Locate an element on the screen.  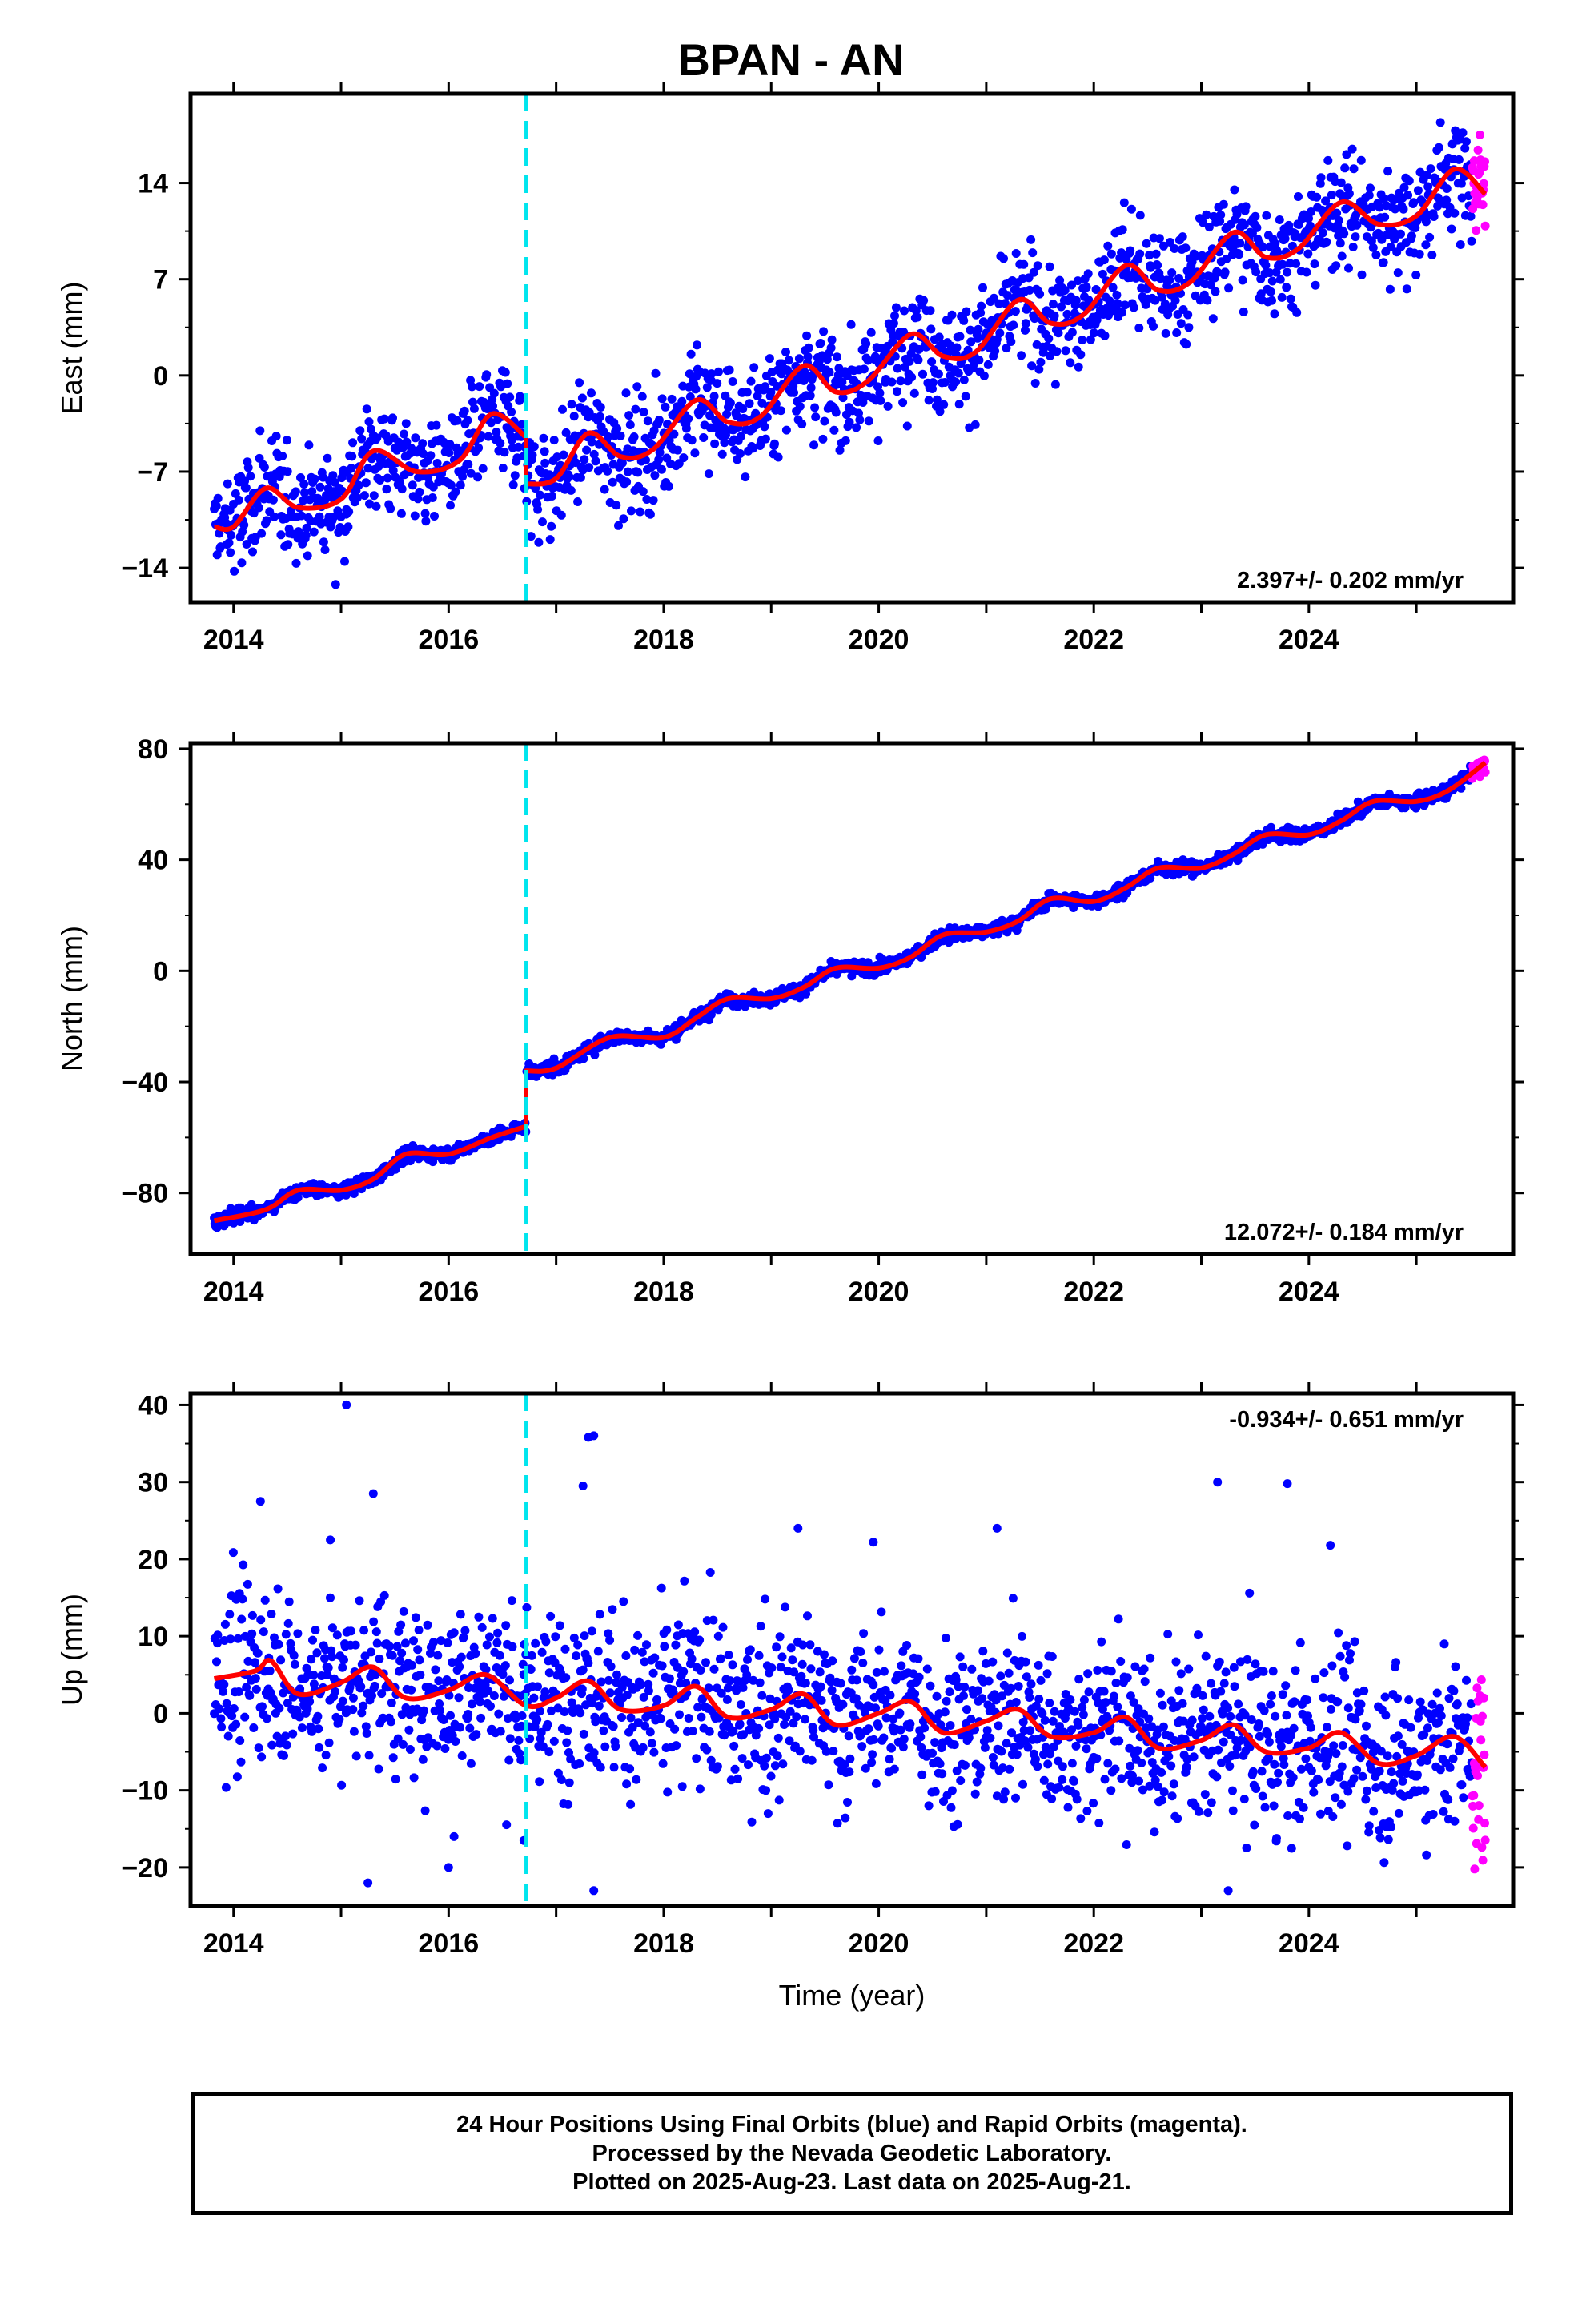
x-tick-label: 2018 is located at coordinates (663, 640).